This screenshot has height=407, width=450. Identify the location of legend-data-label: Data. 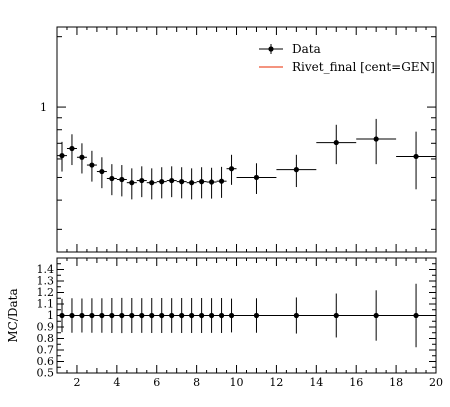
(306, 49).